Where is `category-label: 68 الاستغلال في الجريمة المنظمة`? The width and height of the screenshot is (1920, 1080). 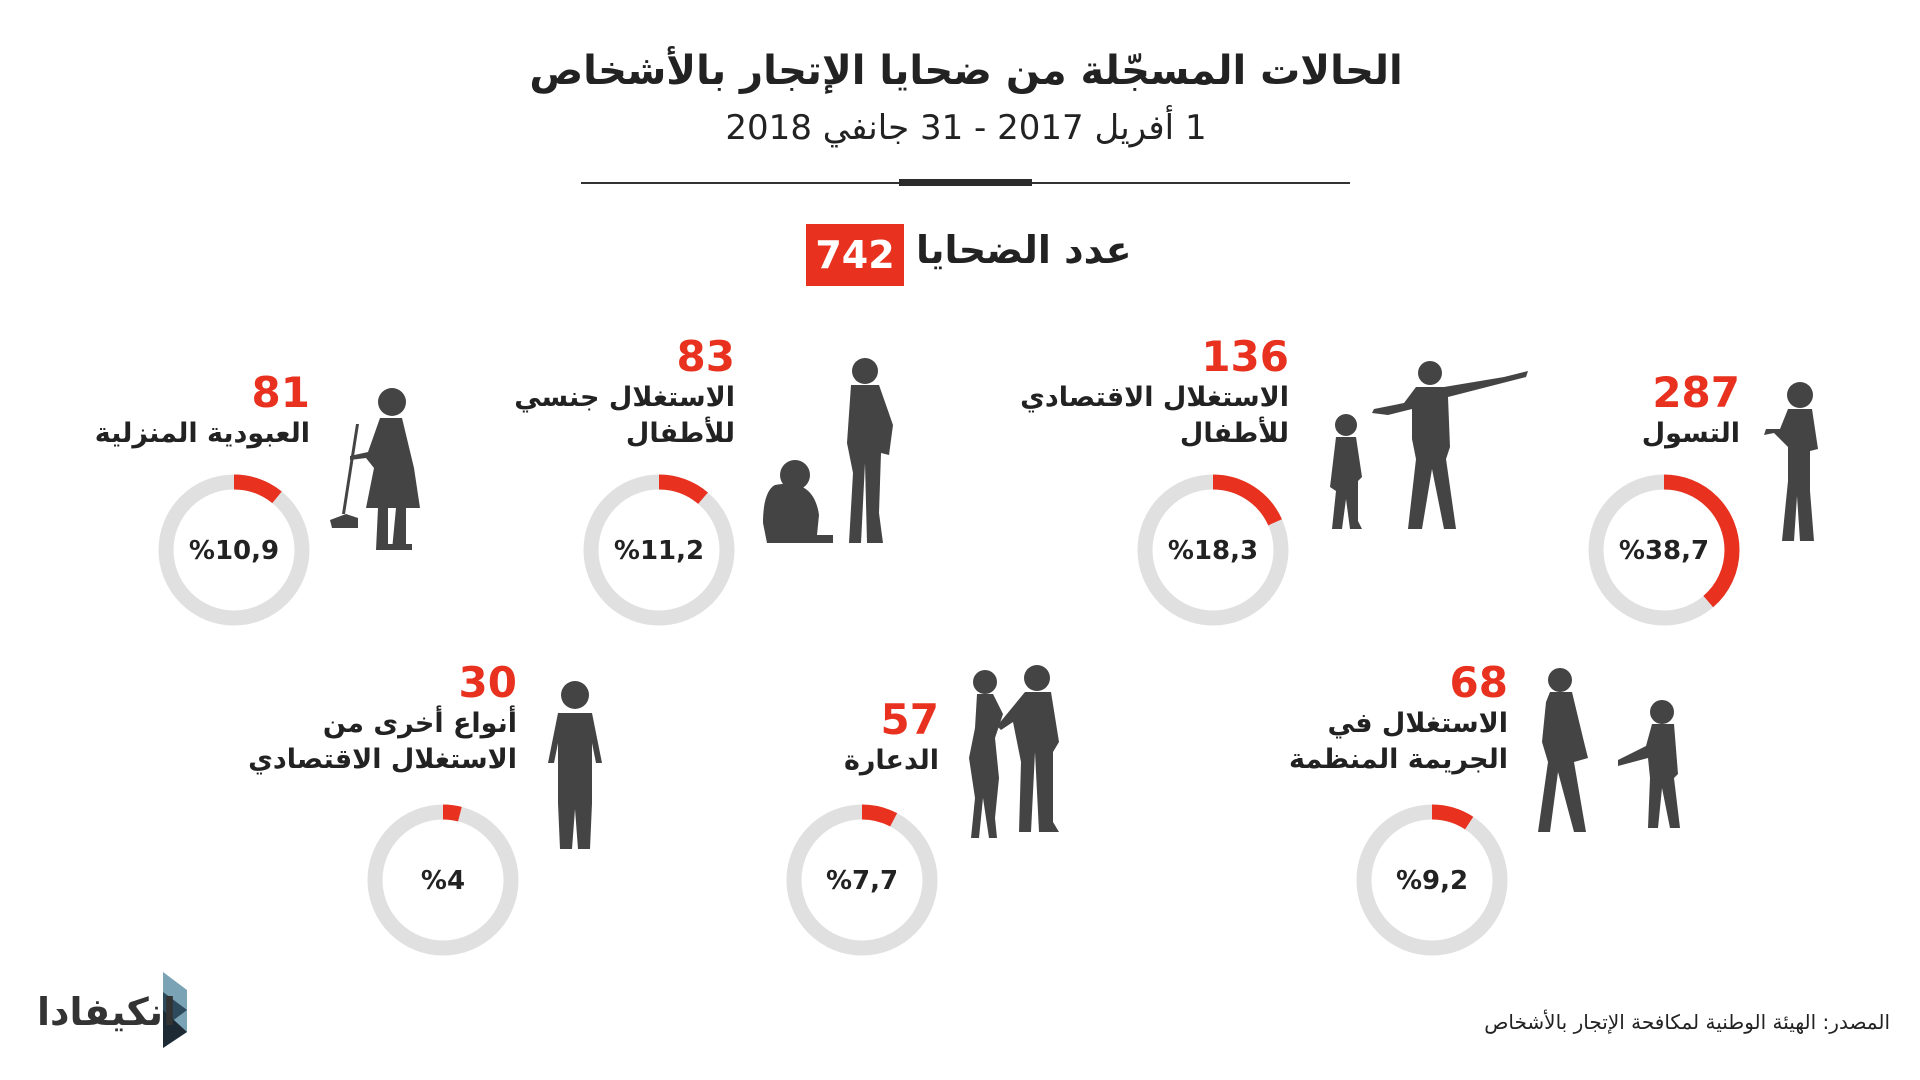 category-label: 68 الاستغلال في الجريمة المنظمة is located at coordinates (1398, 719).